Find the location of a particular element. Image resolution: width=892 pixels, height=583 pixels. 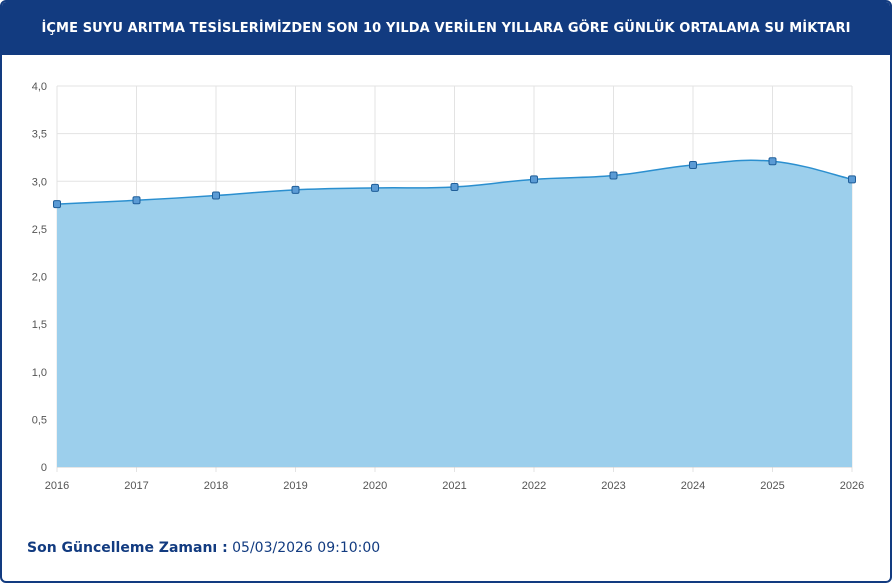

y-tick-label: 3,0 is located at coordinates (39, 182).